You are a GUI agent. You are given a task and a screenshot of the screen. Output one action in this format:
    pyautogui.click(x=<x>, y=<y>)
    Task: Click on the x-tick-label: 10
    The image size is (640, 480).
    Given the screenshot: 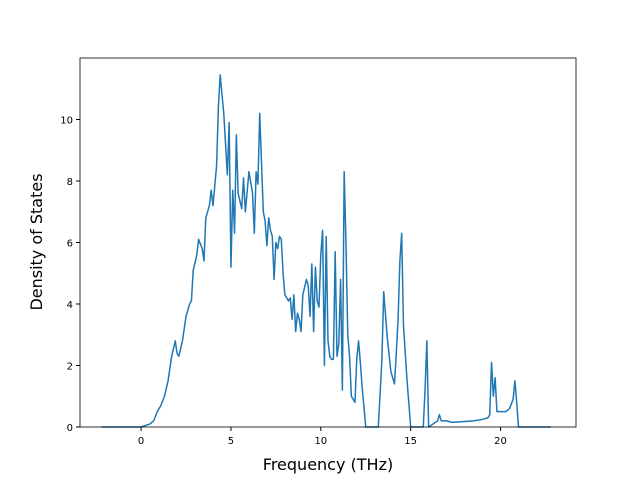 What is the action you would take?
    pyautogui.click(x=320, y=441)
    